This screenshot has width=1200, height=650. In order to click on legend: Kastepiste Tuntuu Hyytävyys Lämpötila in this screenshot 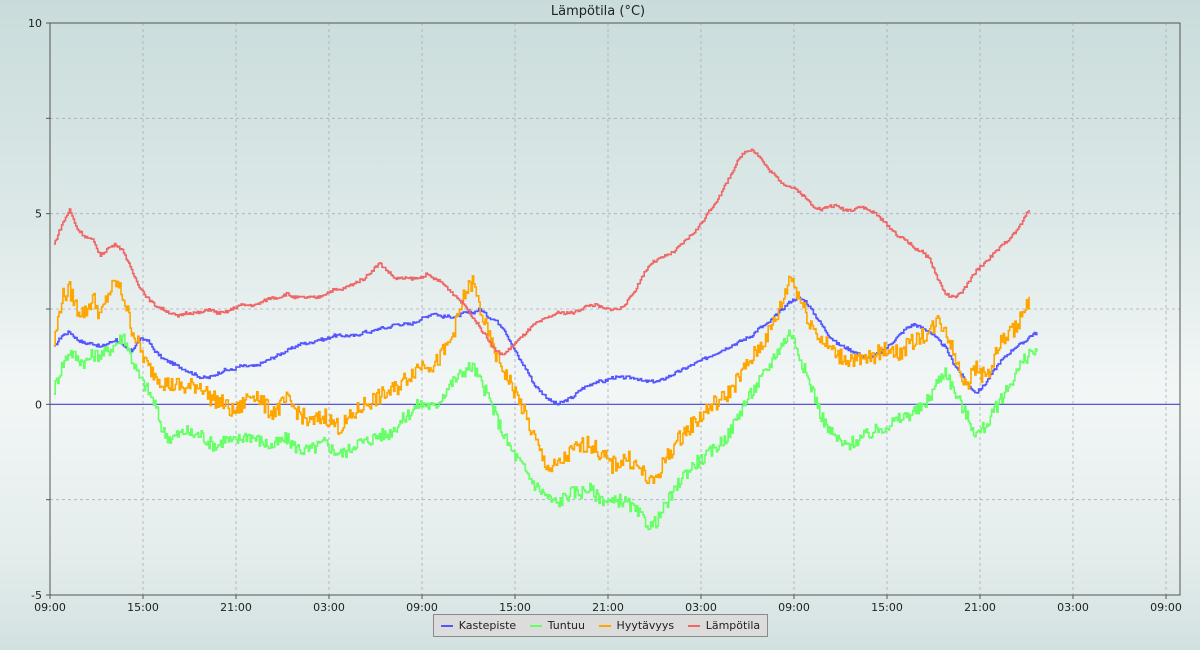, I will do `click(600, 625)`.